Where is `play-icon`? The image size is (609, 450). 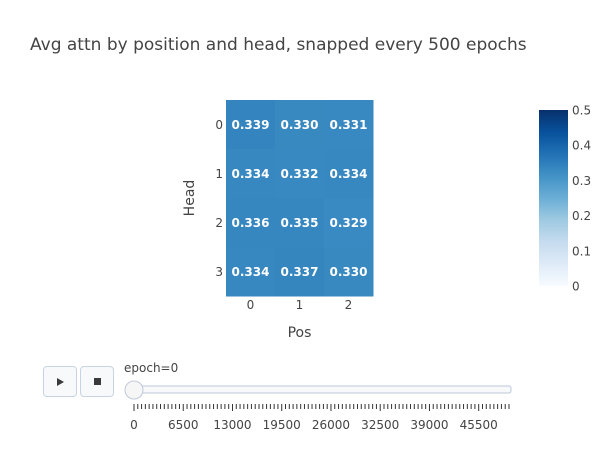
play-icon is located at coordinates (60, 381).